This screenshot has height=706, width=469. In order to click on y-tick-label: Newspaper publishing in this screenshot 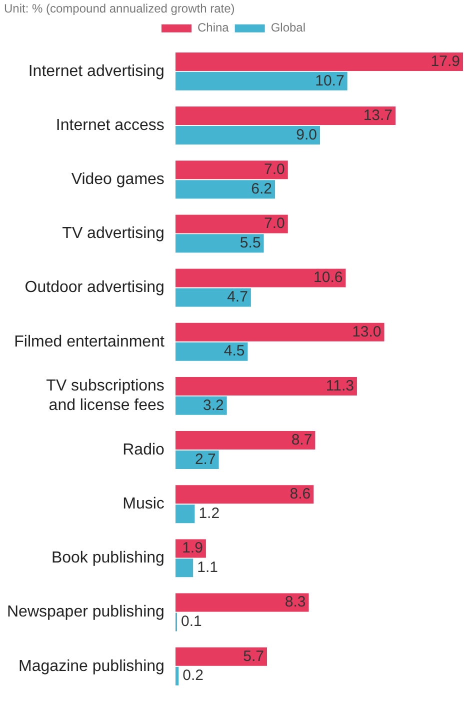, I will do `click(85, 612)`.